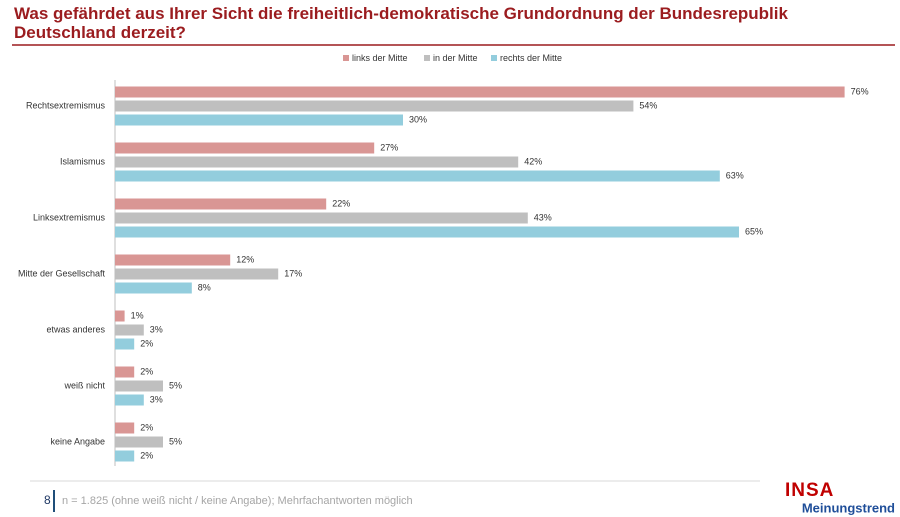 This screenshot has width=900, height=517. Describe the element at coordinates (389, 147) in the screenshot. I see `value-label: 27%` at that location.